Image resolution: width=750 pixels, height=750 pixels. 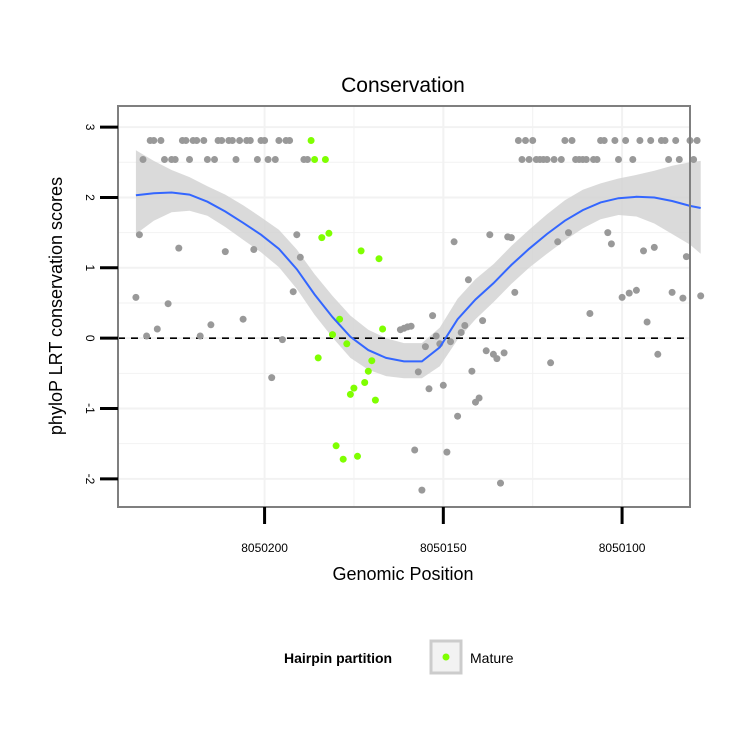 I want to click on chart-title: Conservation, so click(x=403, y=85).